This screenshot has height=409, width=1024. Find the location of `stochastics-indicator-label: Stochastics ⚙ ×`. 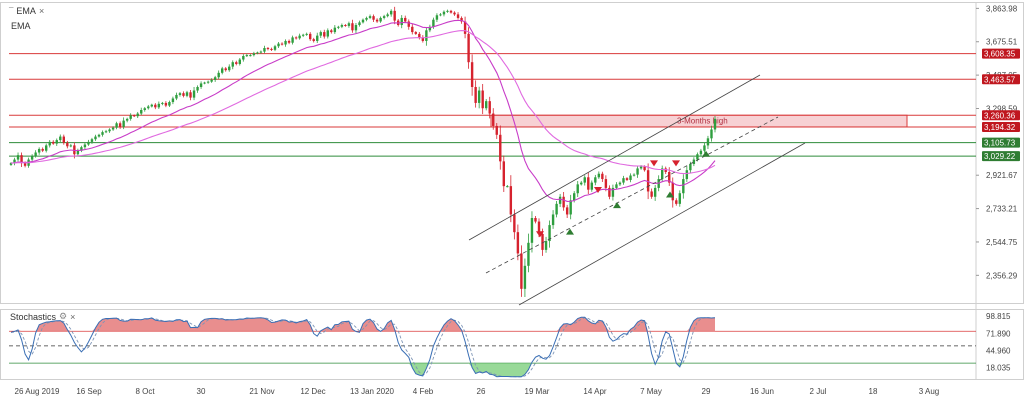

stochastics-indicator-label: Stochastics ⚙ × is located at coordinates (42, 316).